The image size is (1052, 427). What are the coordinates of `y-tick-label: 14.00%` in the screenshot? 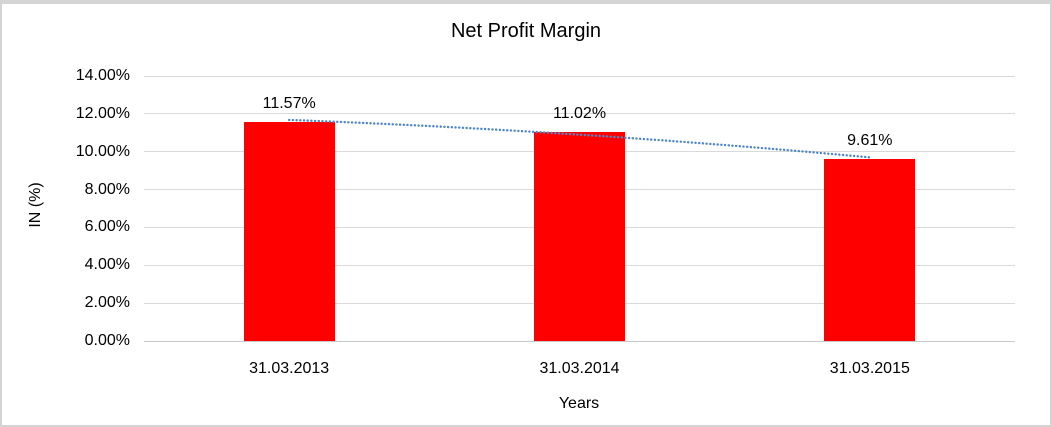 It's located at (102, 75).